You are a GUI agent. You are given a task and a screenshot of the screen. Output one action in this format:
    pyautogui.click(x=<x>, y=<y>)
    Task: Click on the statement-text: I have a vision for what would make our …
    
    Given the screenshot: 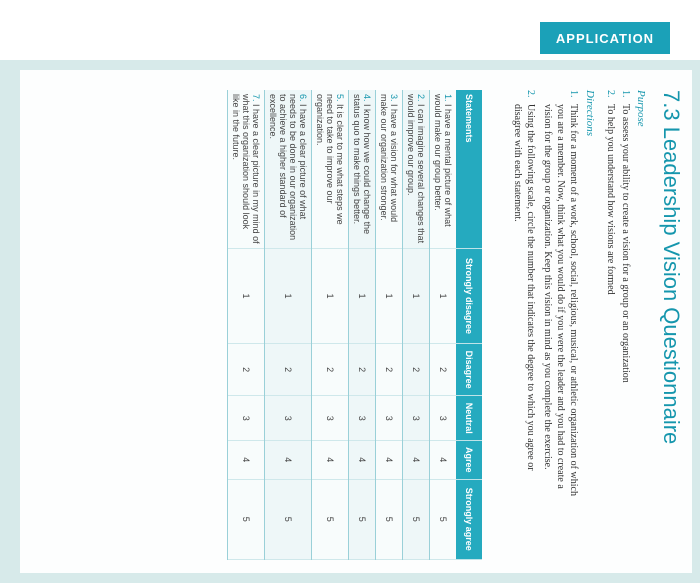 What is the action you would take?
    pyautogui.click(x=389, y=158)
    